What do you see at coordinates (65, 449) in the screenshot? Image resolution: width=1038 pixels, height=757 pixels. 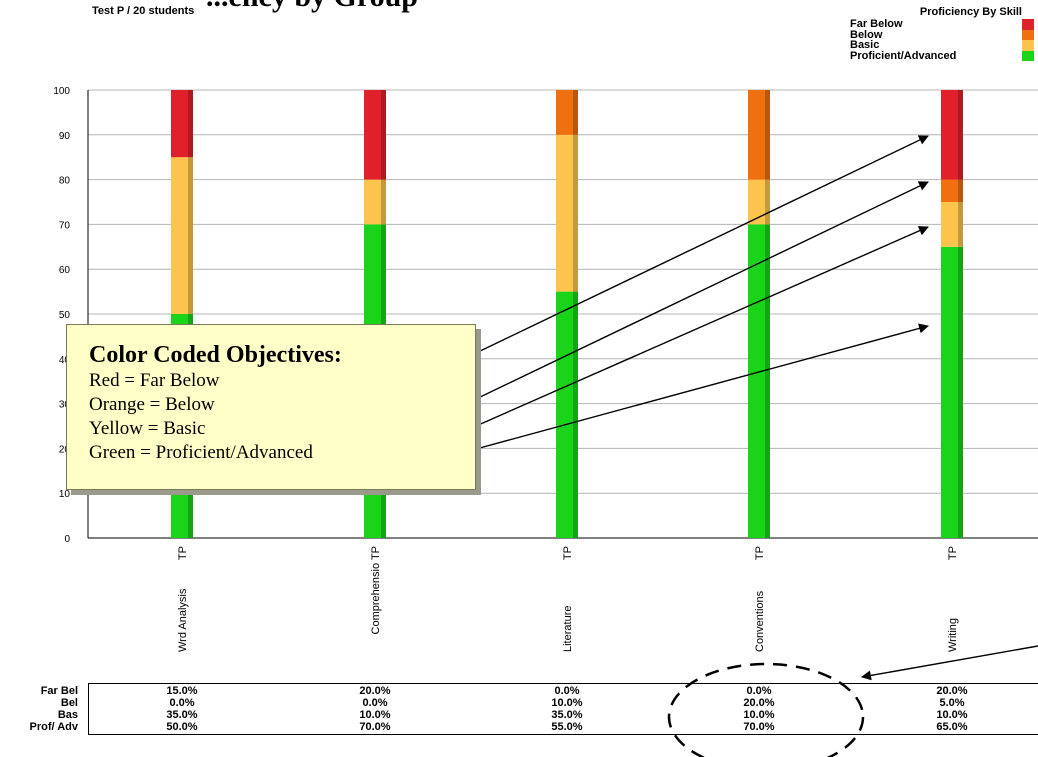 I see `y-tick-label: 20` at bounding box center [65, 449].